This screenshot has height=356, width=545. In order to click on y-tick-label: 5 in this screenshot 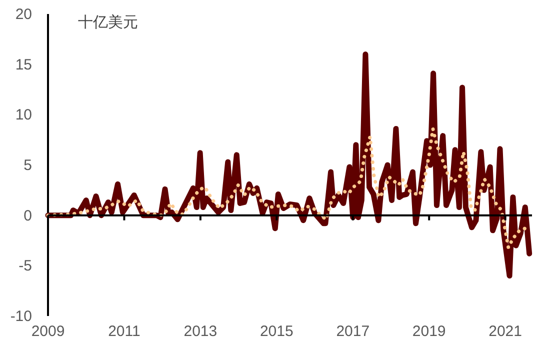, I will do `click(28, 165)`.